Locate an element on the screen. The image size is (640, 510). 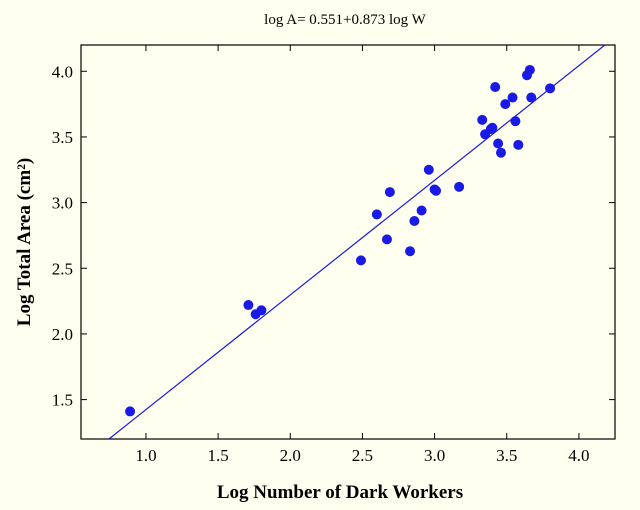
y-tick-label: 4.0 is located at coordinates (62, 71).